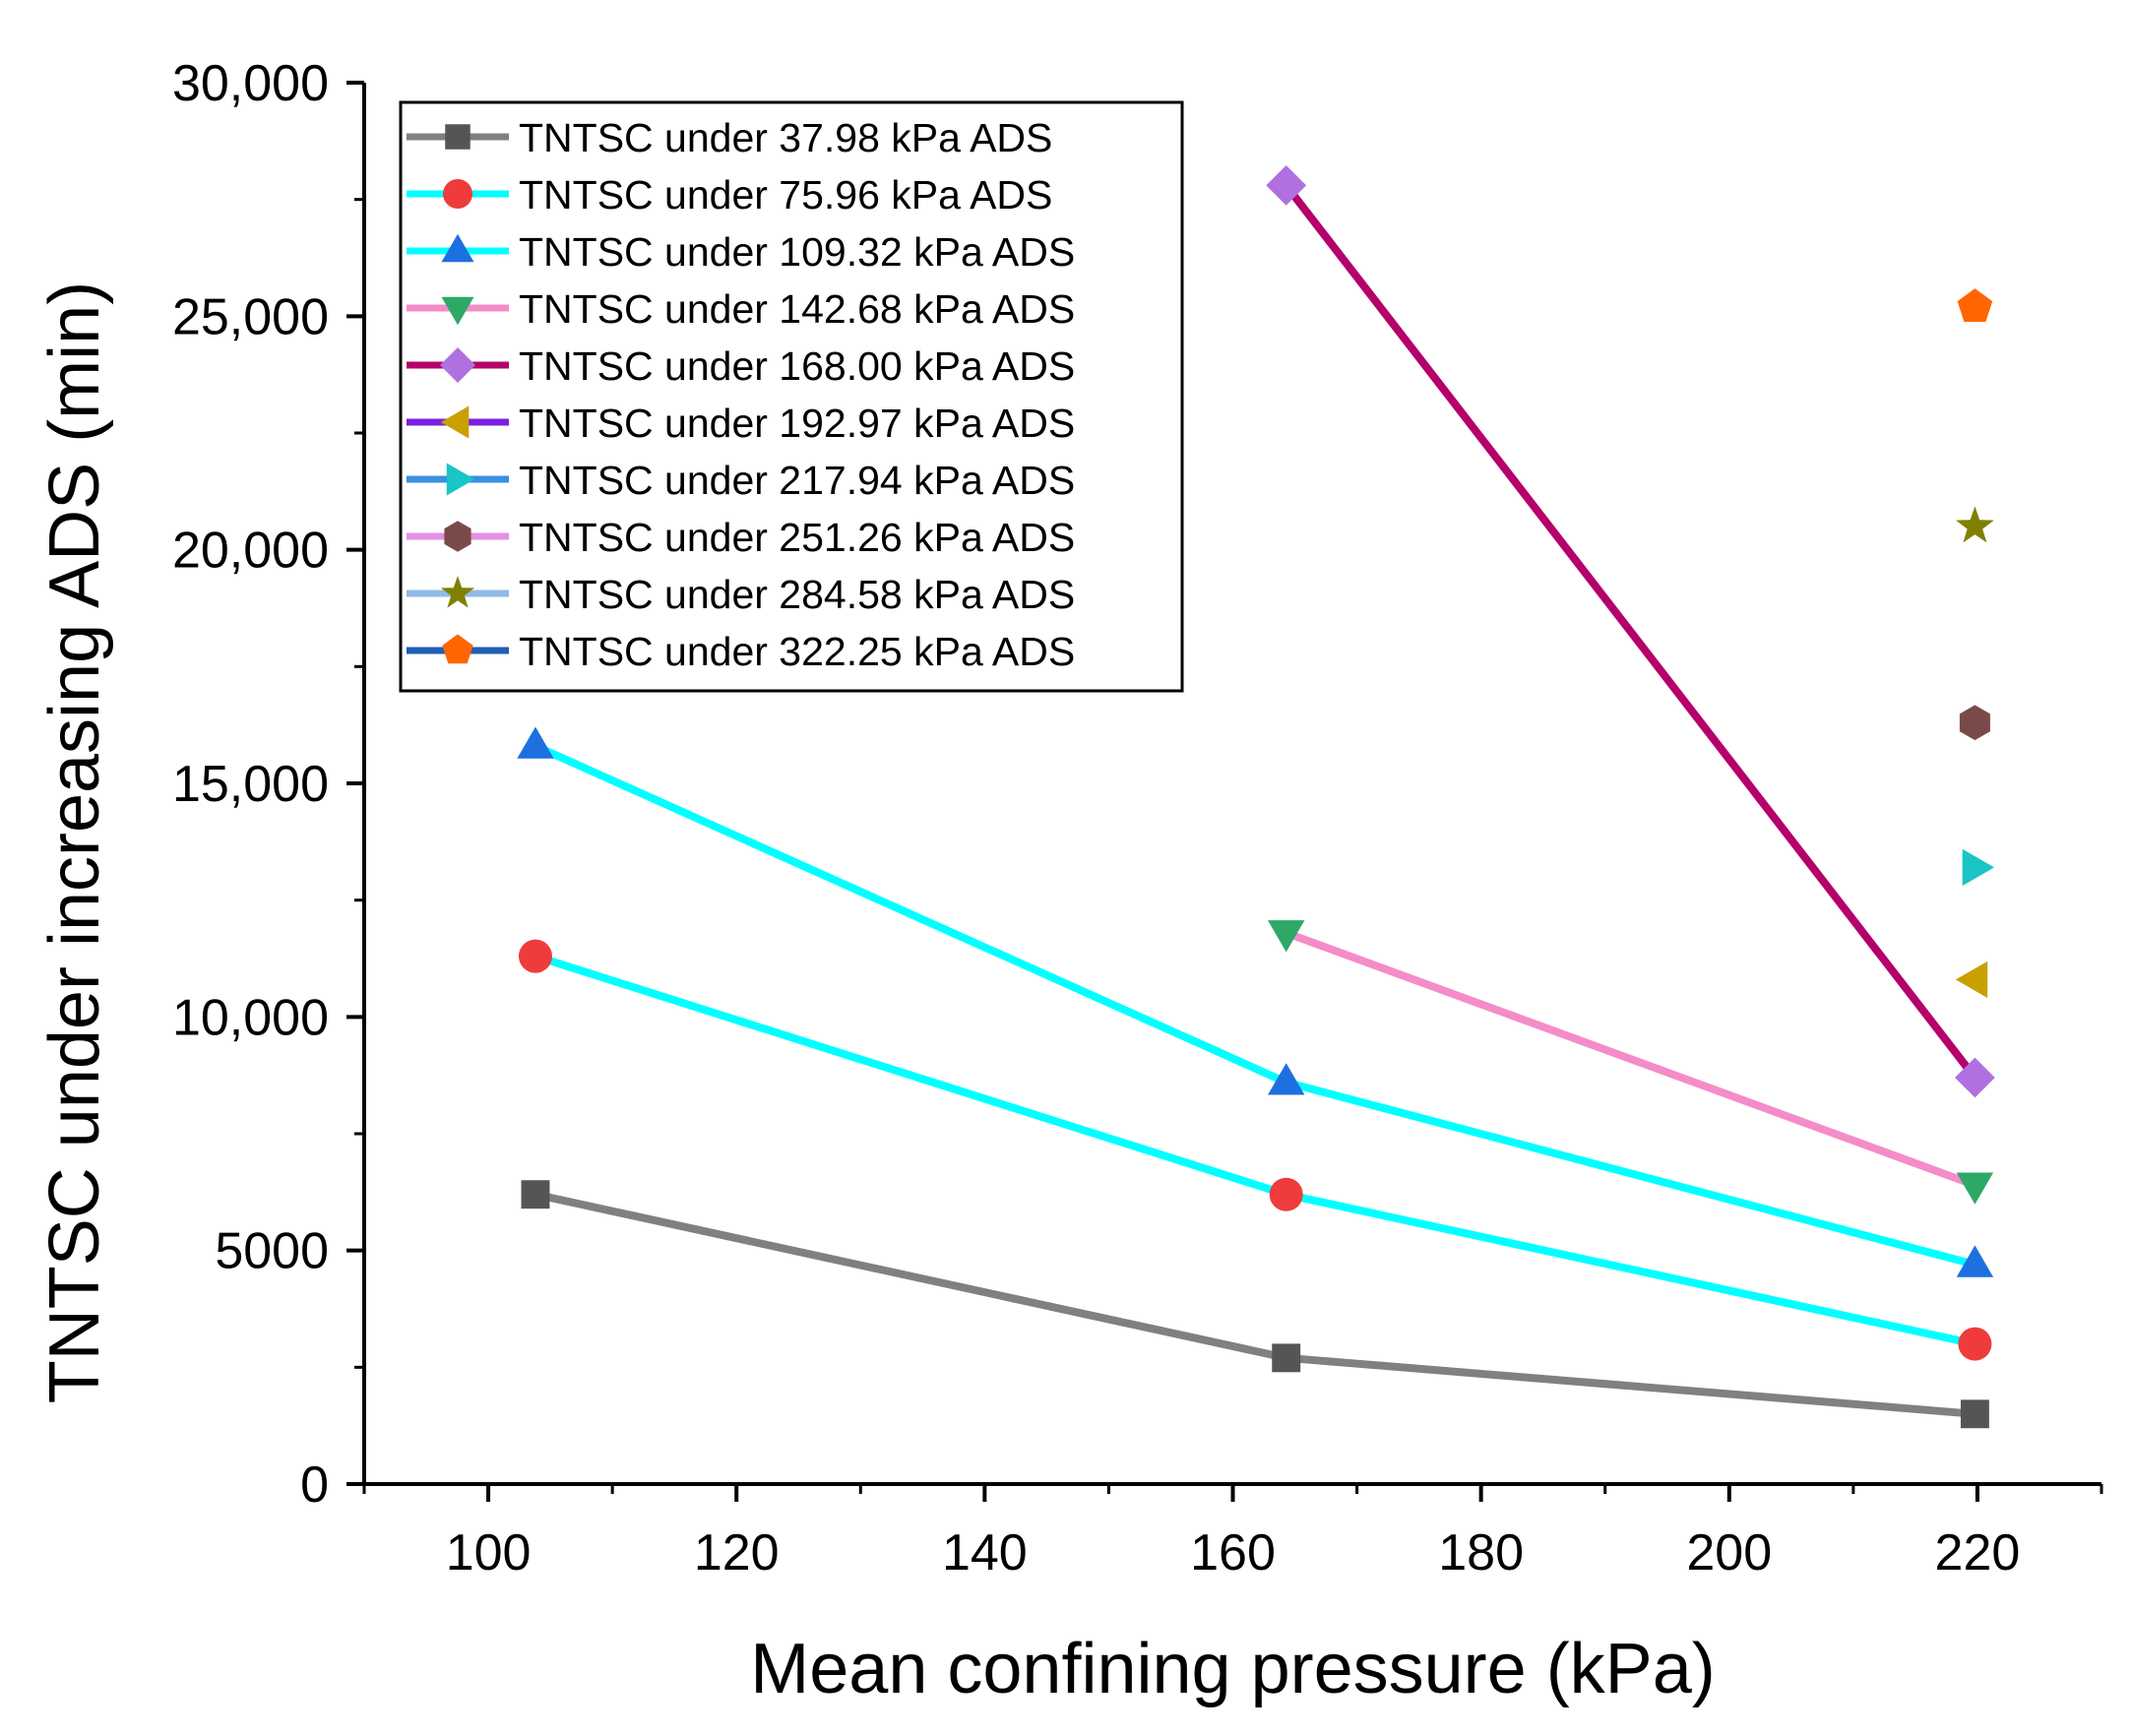  What do you see at coordinates (737, 1552) in the screenshot?
I see `x-tick-label: 120` at bounding box center [737, 1552].